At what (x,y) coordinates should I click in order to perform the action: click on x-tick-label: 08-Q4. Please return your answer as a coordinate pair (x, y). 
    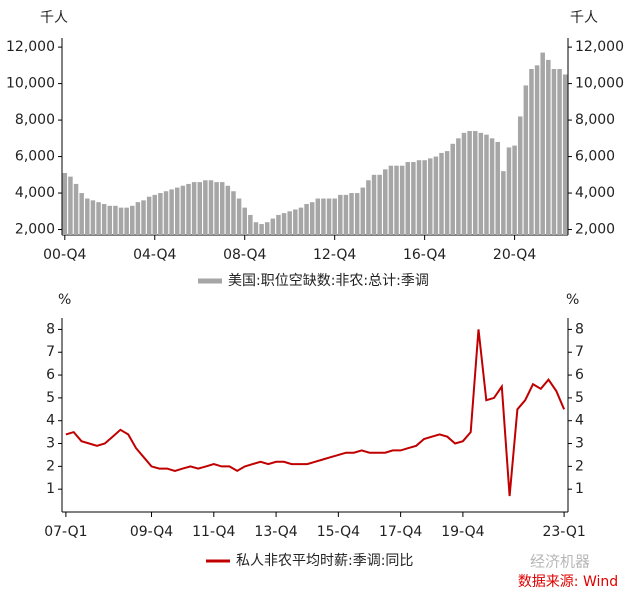
    Looking at the image, I should click on (244, 255).